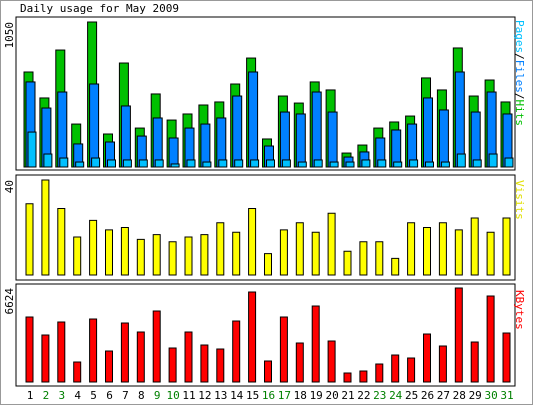 This screenshot has height=405, width=533. Describe the element at coordinates (125, 395) in the screenshot. I see `x-tick-label: 7` at that location.